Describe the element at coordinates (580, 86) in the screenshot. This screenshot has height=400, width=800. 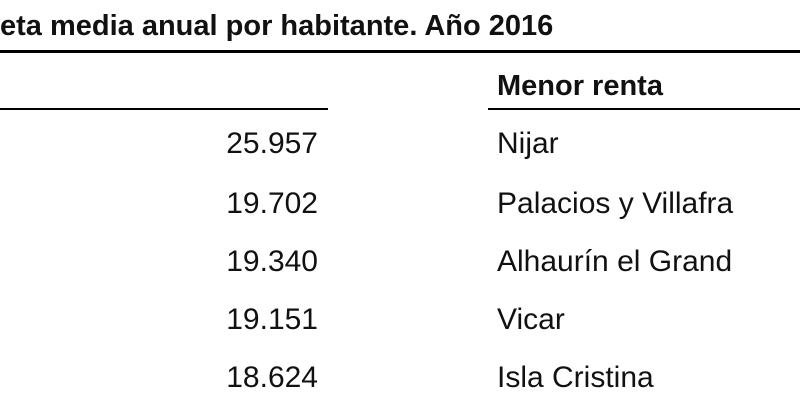
I see `column-header: Menor renta` at that location.